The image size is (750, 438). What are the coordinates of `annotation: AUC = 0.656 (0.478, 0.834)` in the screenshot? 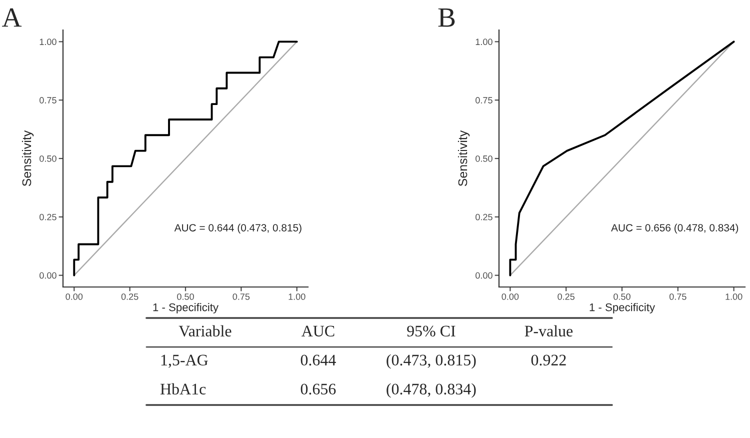 It's located at (674, 229).